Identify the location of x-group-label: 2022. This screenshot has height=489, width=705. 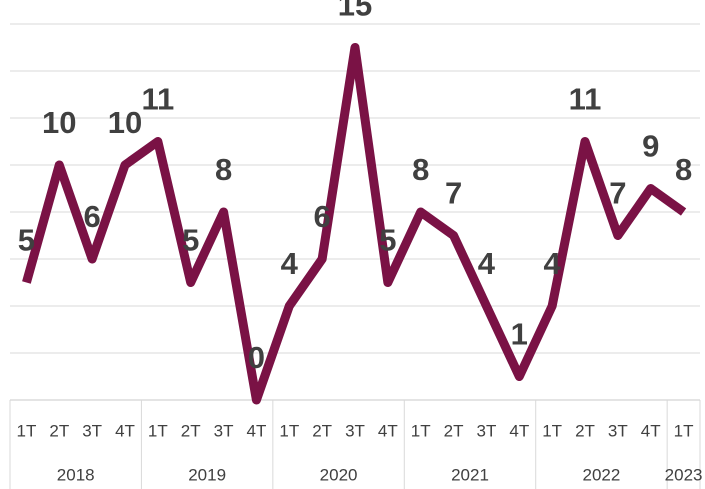
(602, 474).